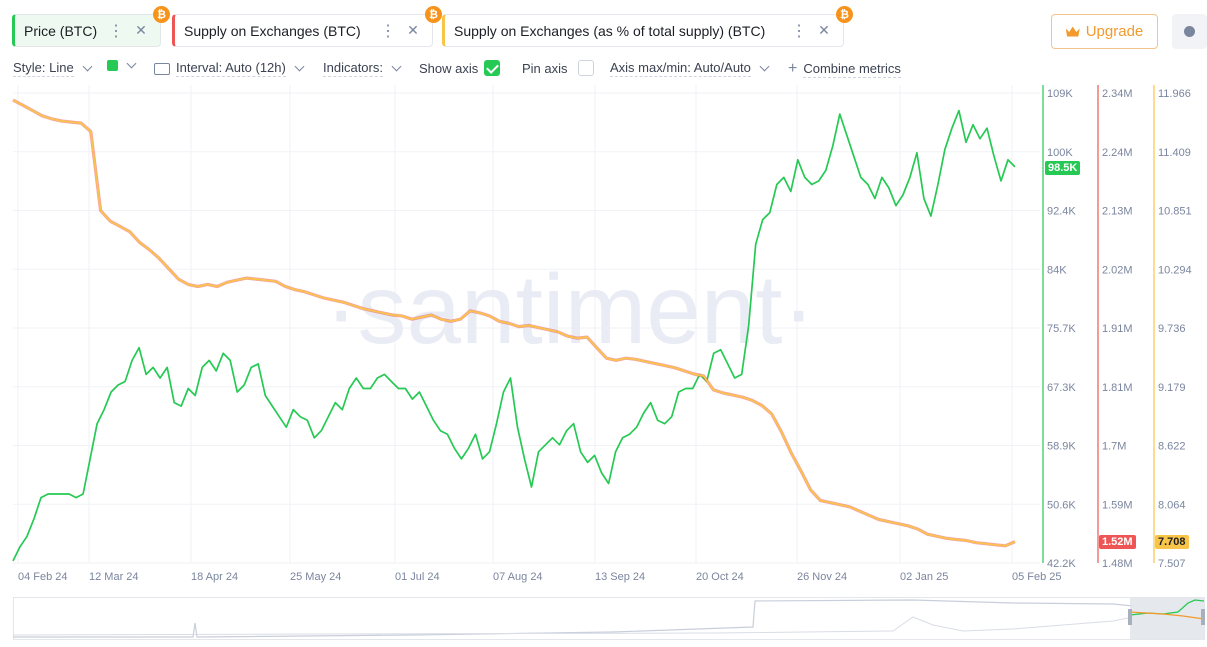 The width and height of the screenshot is (1207, 647). Describe the element at coordinates (162, 68) in the screenshot. I see `calendar-icon` at that location.